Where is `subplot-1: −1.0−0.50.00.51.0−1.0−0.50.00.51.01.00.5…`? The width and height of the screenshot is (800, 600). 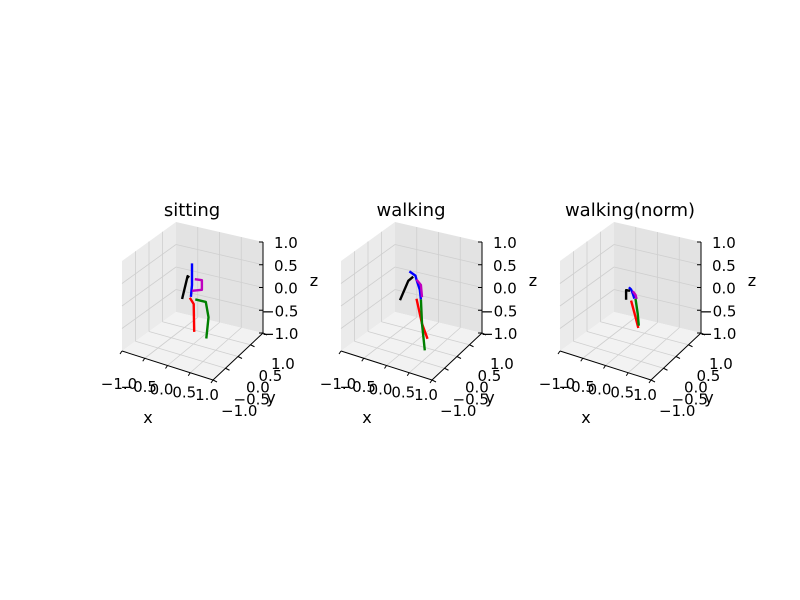 subplot-1: −1.0−0.50.00.51.0−1.0−0.50.00.51.01.00.5… is located at coordinates (428, 313).